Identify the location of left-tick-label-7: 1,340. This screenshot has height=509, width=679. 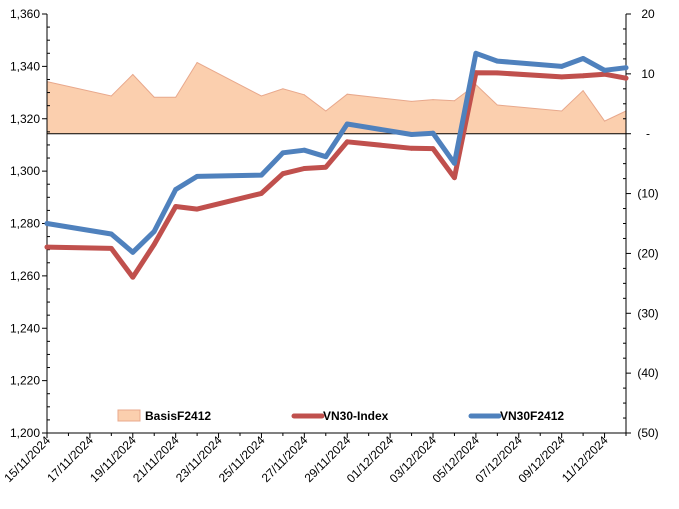
(25, 66).